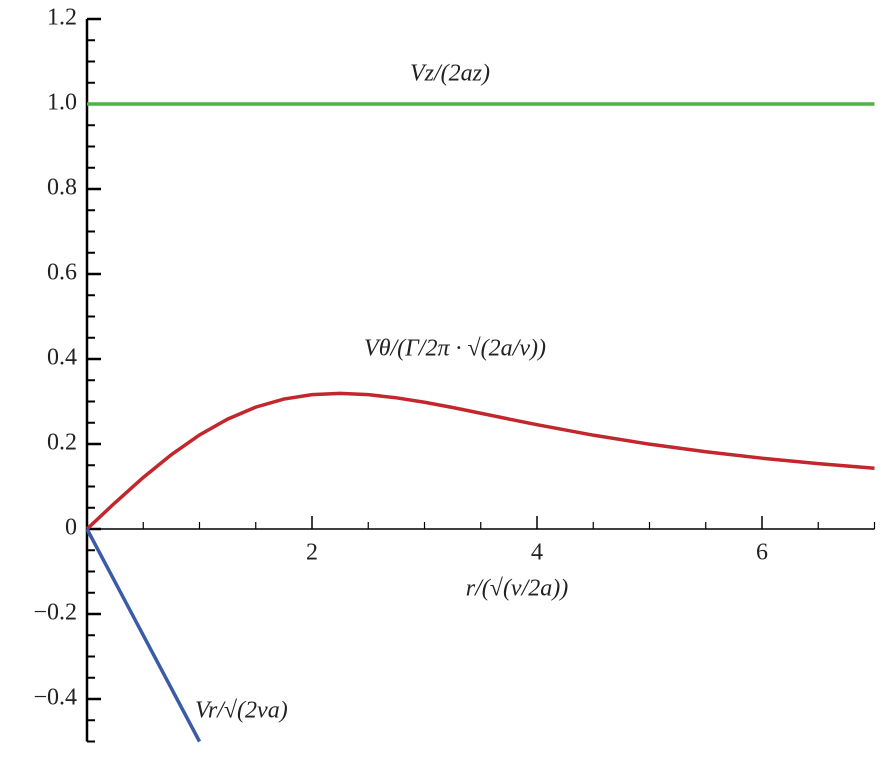  What do you see at coordinates (62, 273) in the screenshot?
I see `y-tick-label: 0.6` at bounding box center [62, 273].